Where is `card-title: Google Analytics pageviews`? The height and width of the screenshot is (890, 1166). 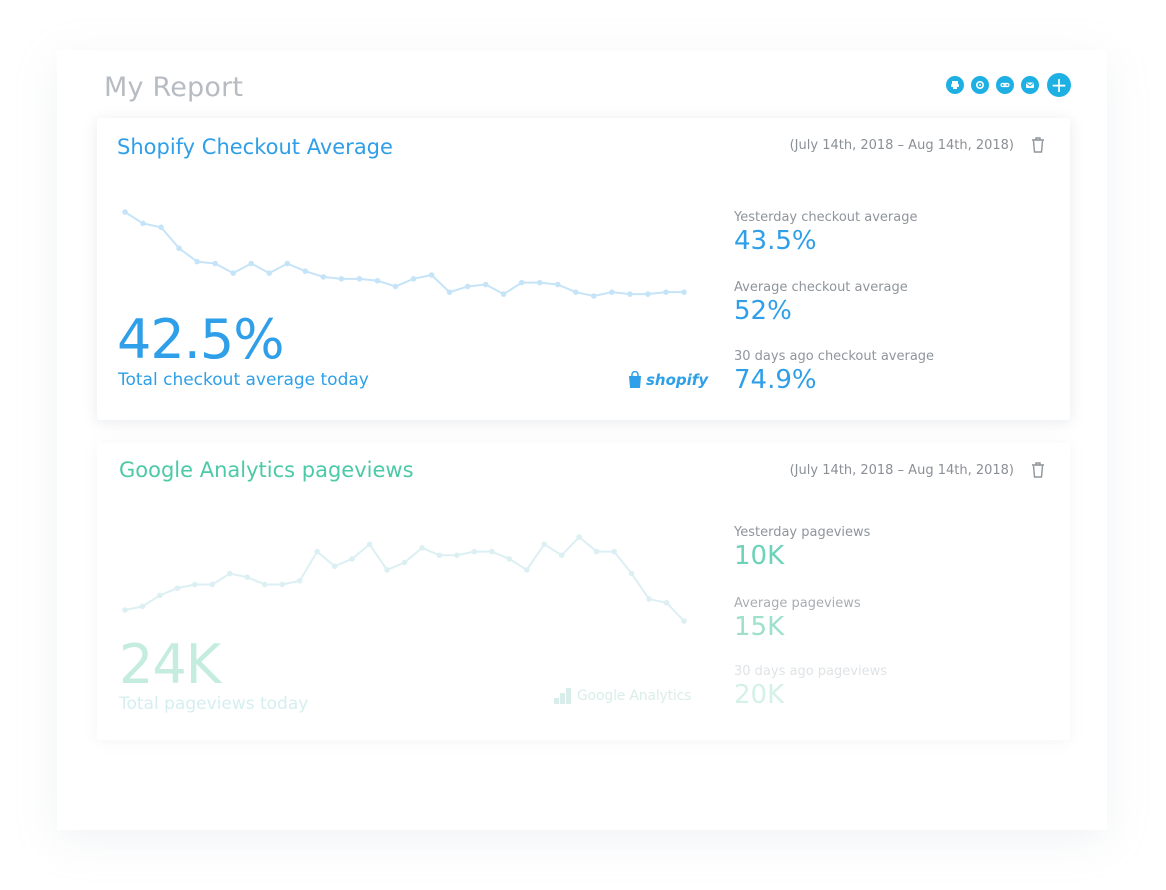
card-title: Google Analytics pageviews is located at coordinates (266, 470).